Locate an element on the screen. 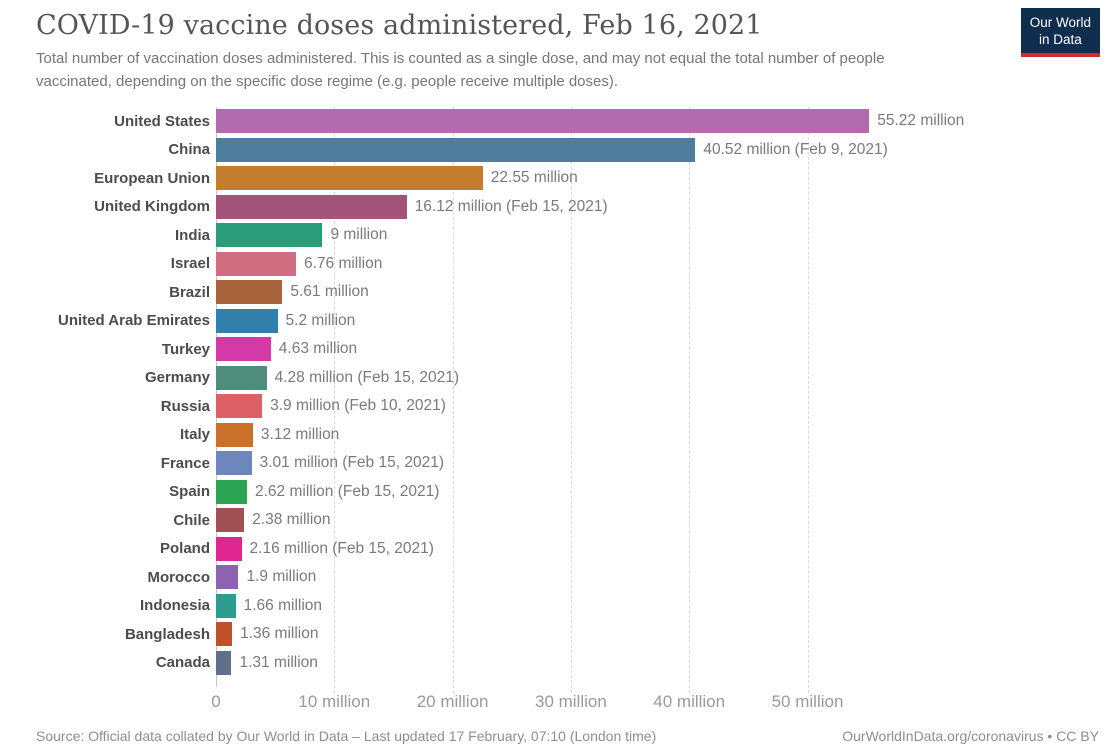 The image size is (1107, 751). x-tick-label: 30 million is located at coordinates (570, 701).